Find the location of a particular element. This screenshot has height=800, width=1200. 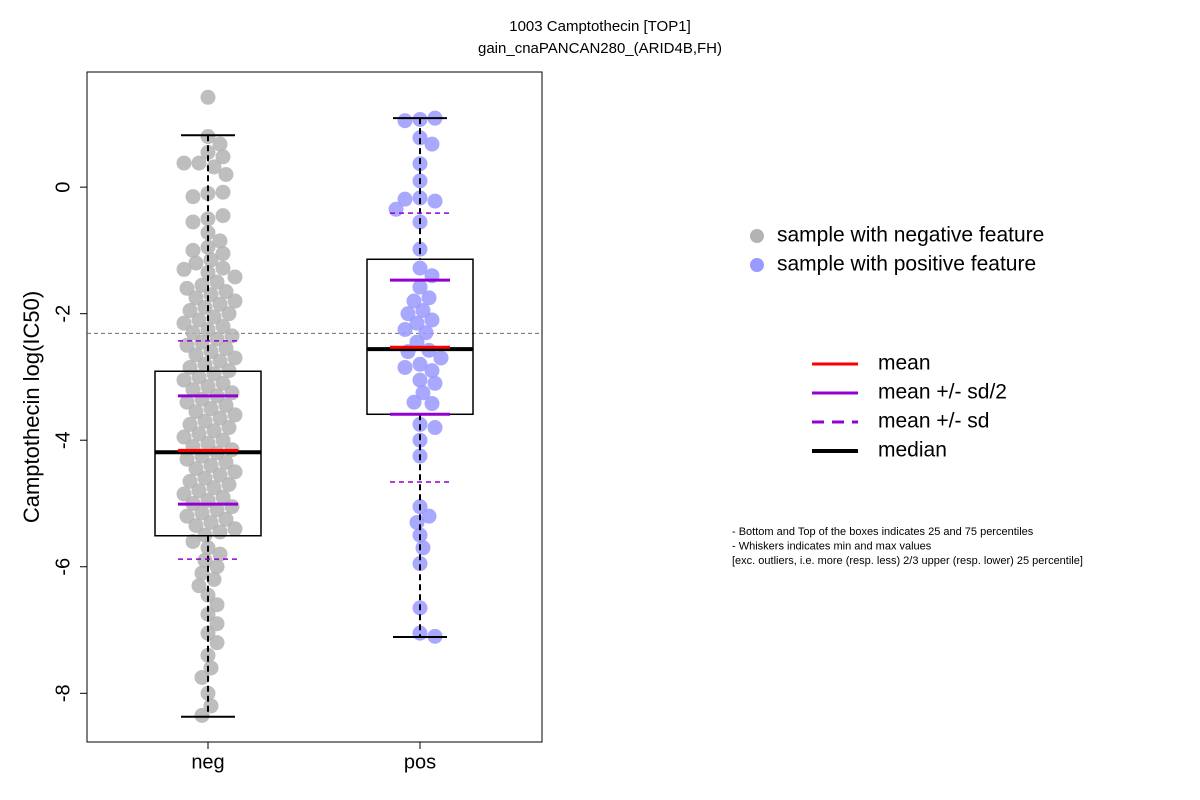

note: - Whiskers indicates min and max values is located at coordinates (832, 546).